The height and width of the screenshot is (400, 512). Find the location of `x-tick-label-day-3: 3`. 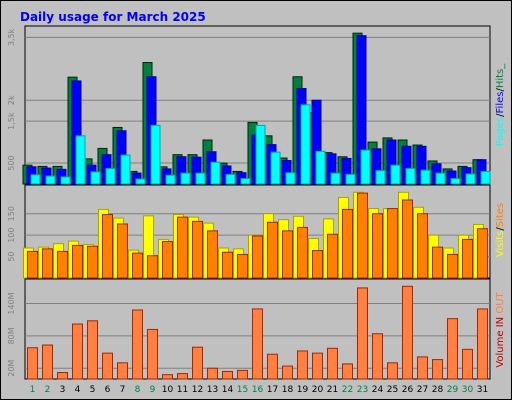

x-tick-label-day-3: 3 is located at coordinates (63, 390).